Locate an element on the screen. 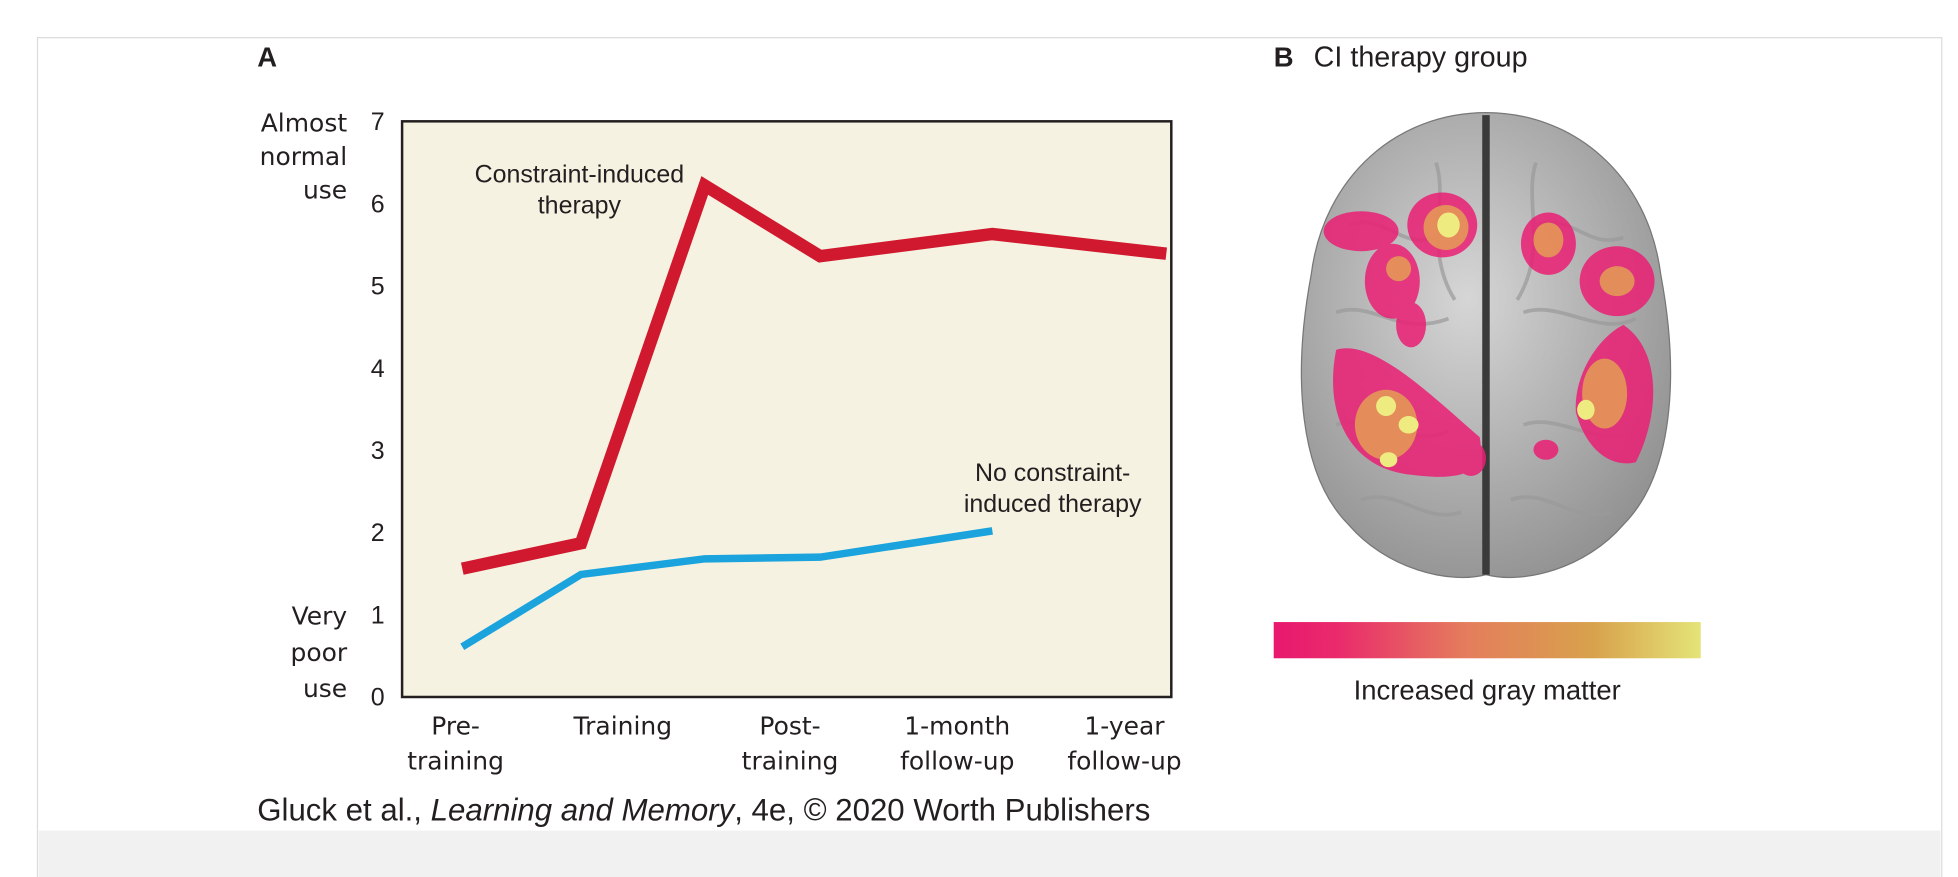 This screenshot has height=877, width=1958. footer-band is located at coordinates (989, 853).